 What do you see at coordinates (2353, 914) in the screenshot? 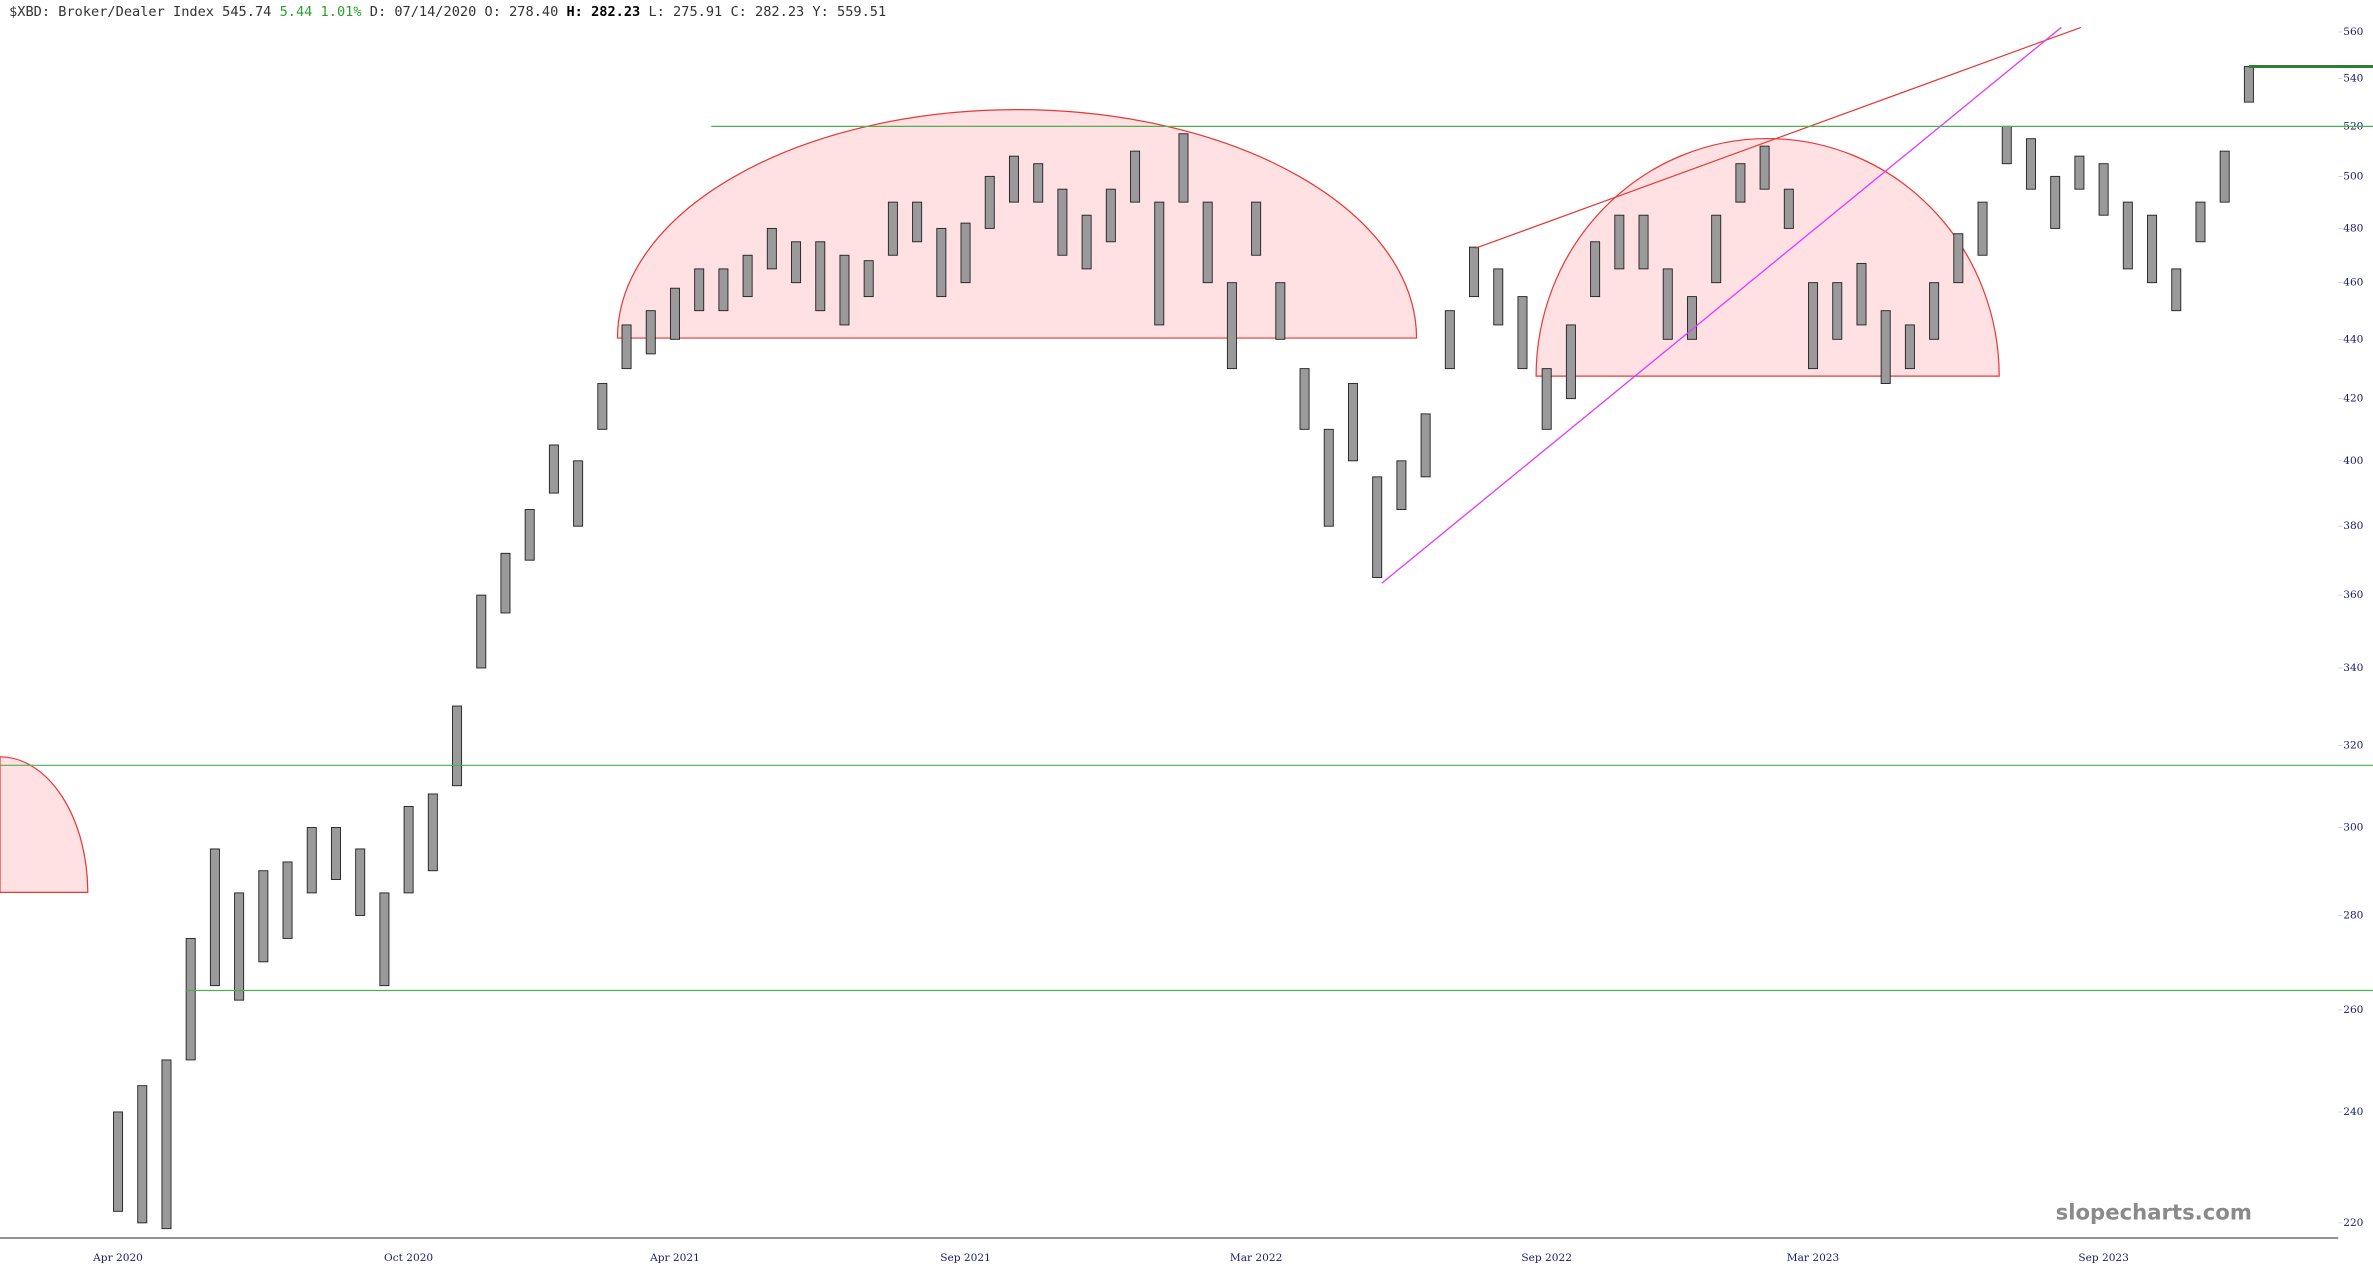
I see `y-tick-label: 280` at bounding box center [2353, 914].